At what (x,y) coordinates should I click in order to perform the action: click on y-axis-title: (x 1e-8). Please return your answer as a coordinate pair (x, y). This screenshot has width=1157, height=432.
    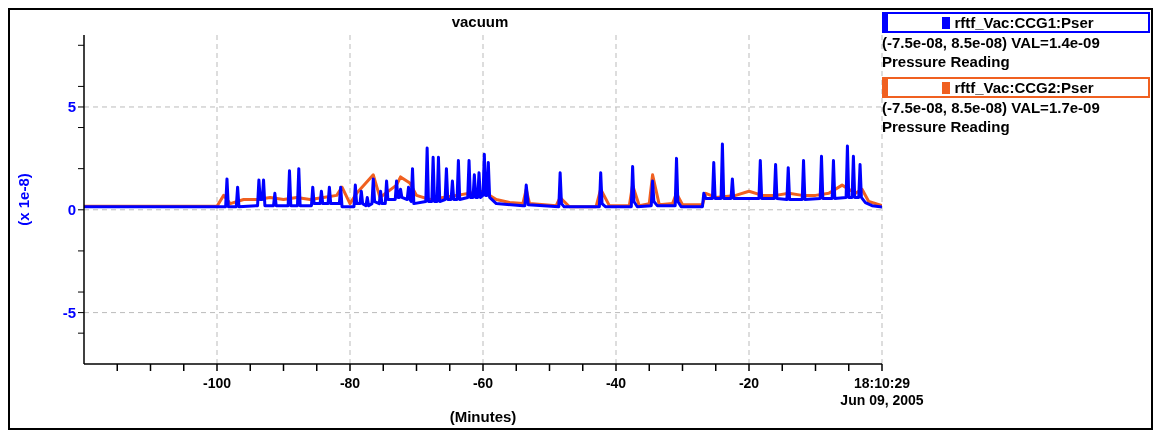
    Looking at the image, I should click on (24, 199).